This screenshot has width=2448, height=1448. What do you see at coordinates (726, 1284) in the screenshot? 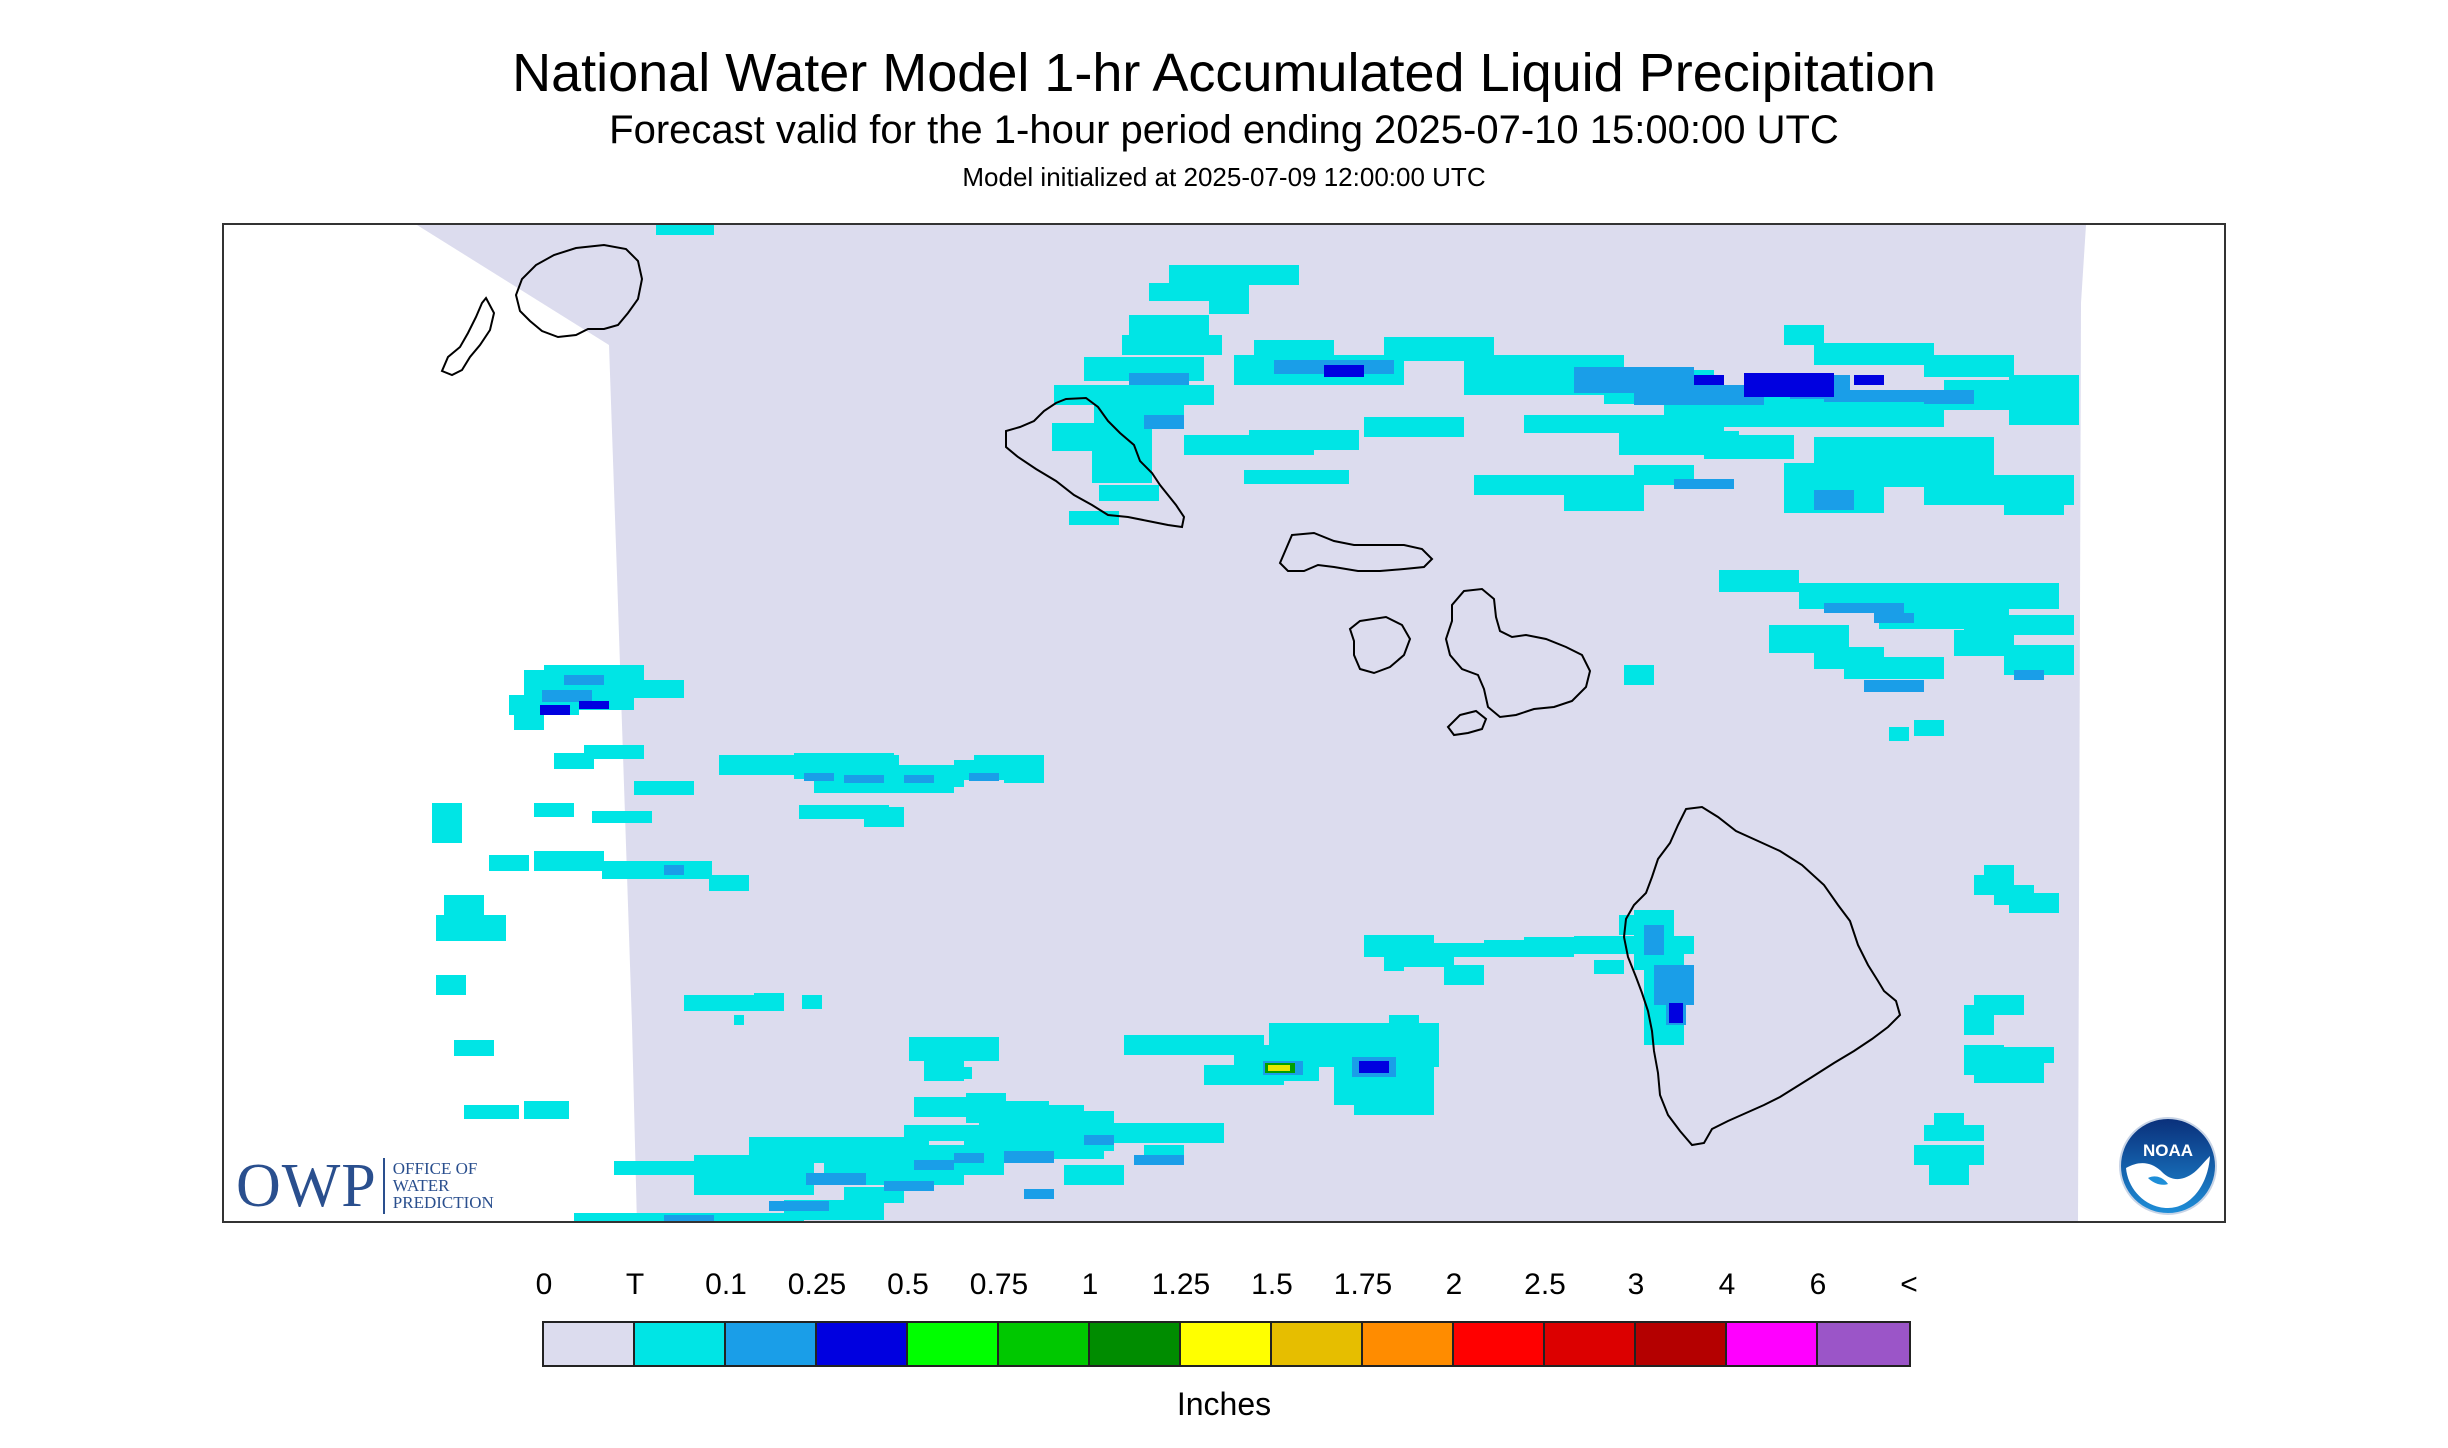
I see `legend-tick-label: 0.1` at bounding box center [726, 1284].